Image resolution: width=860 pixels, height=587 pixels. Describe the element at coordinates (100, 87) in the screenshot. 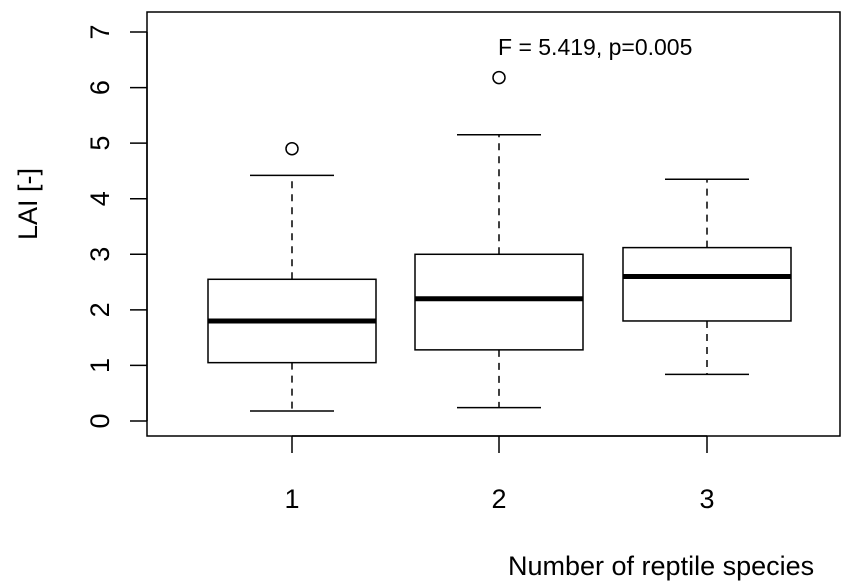

I see `y-tick-label: 6` at that location.